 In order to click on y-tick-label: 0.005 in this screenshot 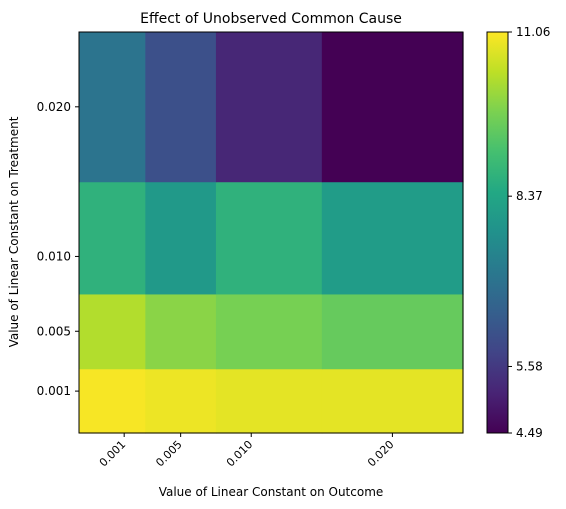, I will do `click(54, 331)`.